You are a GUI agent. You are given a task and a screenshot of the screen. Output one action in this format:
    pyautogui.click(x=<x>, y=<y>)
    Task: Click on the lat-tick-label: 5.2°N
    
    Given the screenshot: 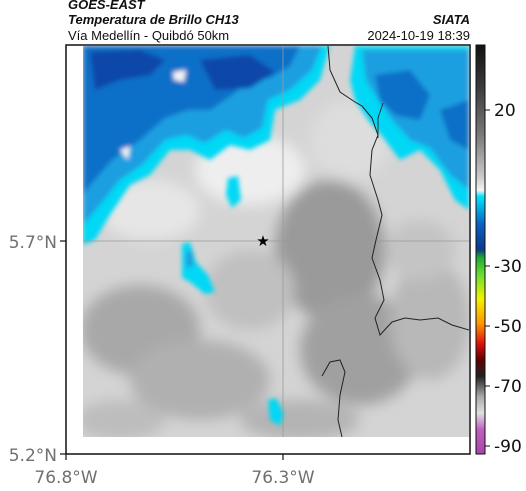 What is the action you would take?
    pyautogui.click(x=33, y=456)
    